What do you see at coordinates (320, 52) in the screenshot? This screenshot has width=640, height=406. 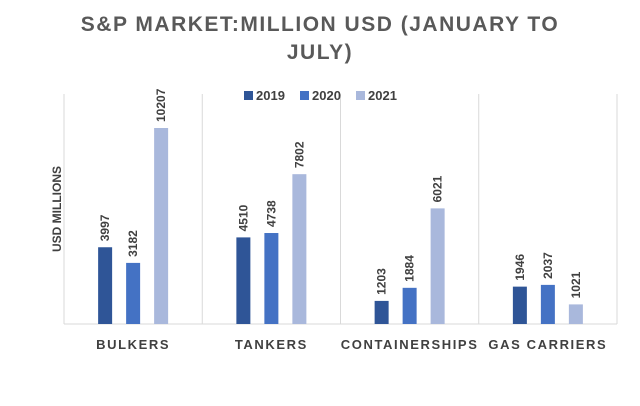 I see `chart-title-line-2: JULY)` at bounding box center [320, 52].